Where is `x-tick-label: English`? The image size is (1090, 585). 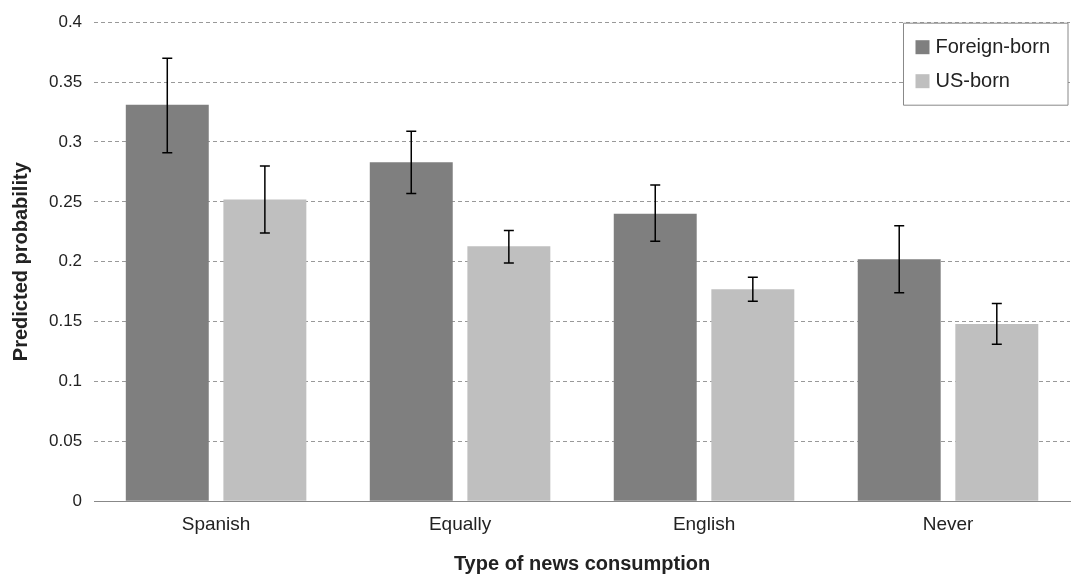 x-tick-label: English is located at coordinates (704, 523).